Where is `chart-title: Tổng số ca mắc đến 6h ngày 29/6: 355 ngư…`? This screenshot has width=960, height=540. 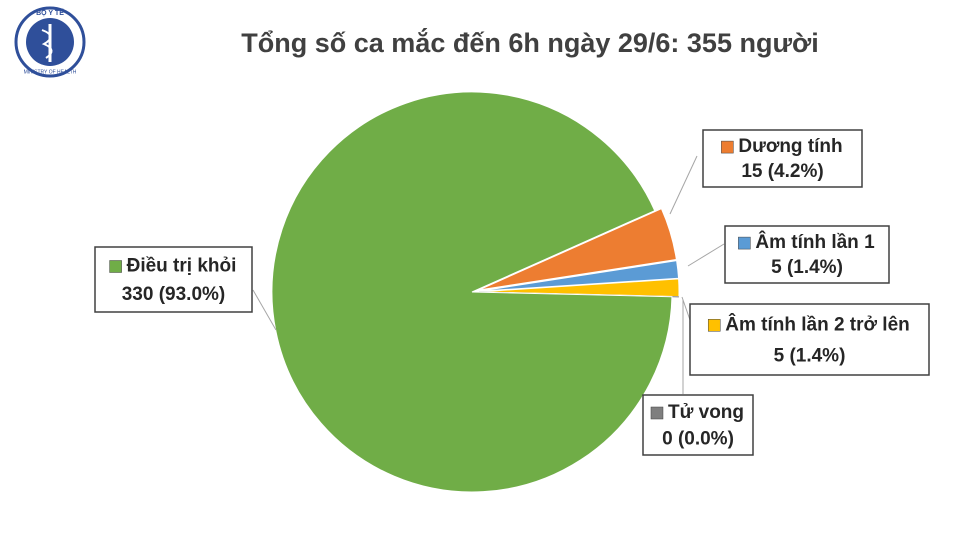 chart-title: Tổng số ca mắc đến 6h ngày 29/6: 355 ngư… is located at coordinates (529, 42).